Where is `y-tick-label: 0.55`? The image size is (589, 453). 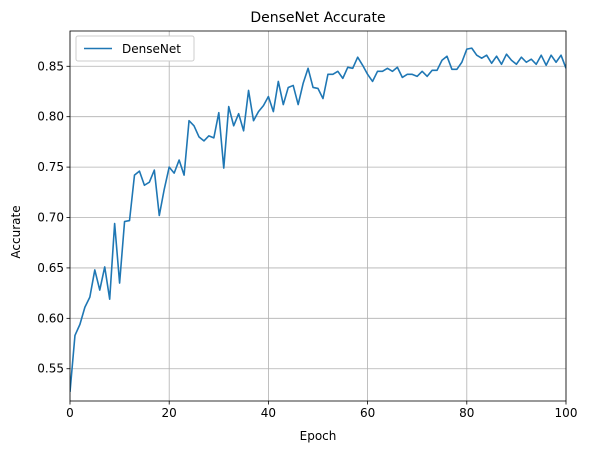
y-tick-label: 0.55 is located at coordinates (50, 369).